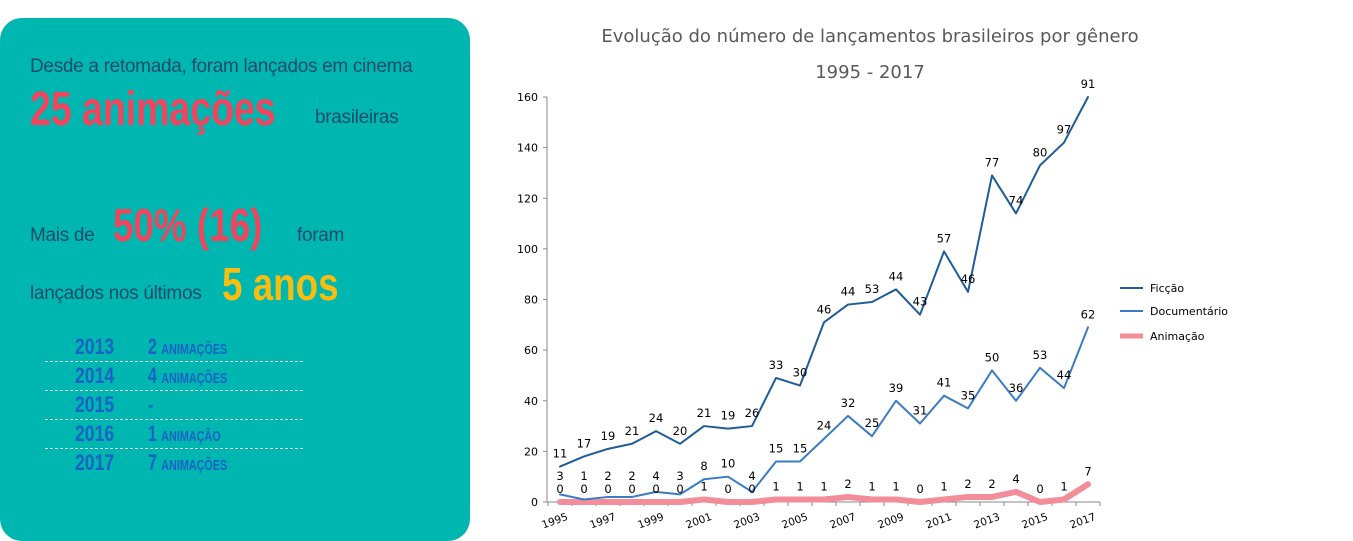  I want to click on series-line-documentário, so click(824, 413).